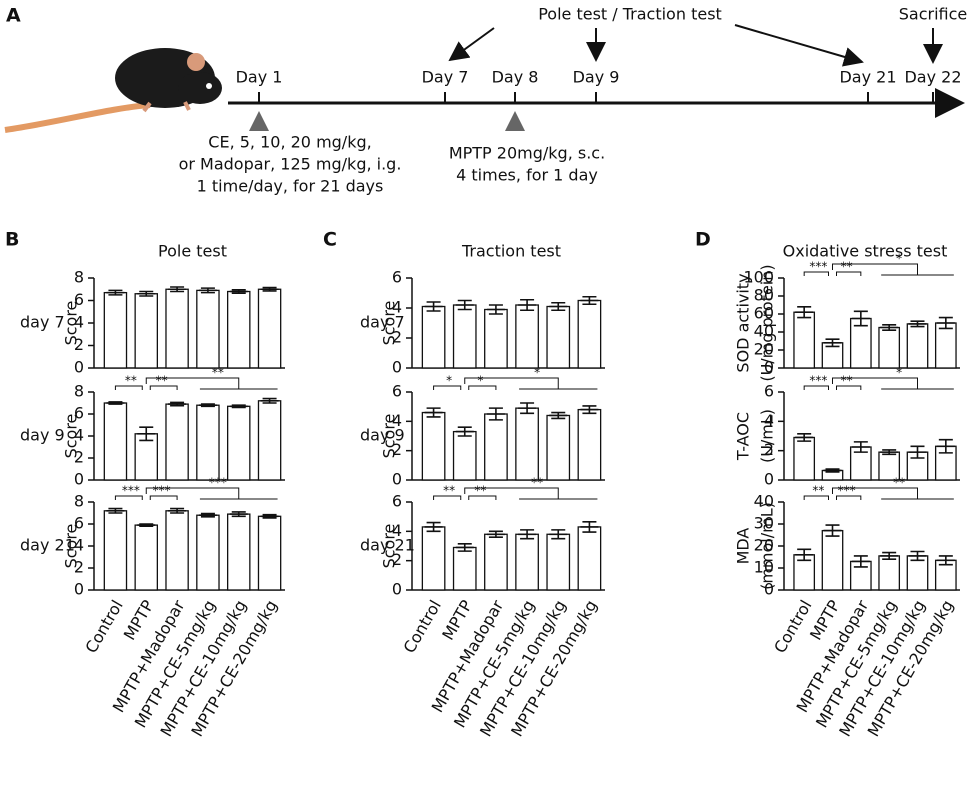 Image resolution: width=969 pixels, height=786 pixels. What do you see at coordinates (764, 349) in the screenshot?
I see `y-tick-label: 20` at bounding box center [764, 349].